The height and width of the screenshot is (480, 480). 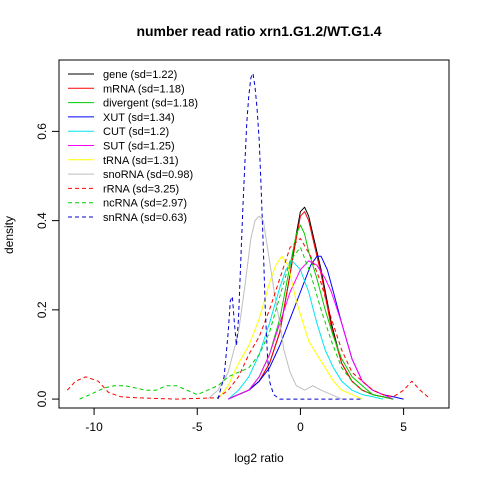 I want to click on y-axis-label: density, so click(x=9, y=235).